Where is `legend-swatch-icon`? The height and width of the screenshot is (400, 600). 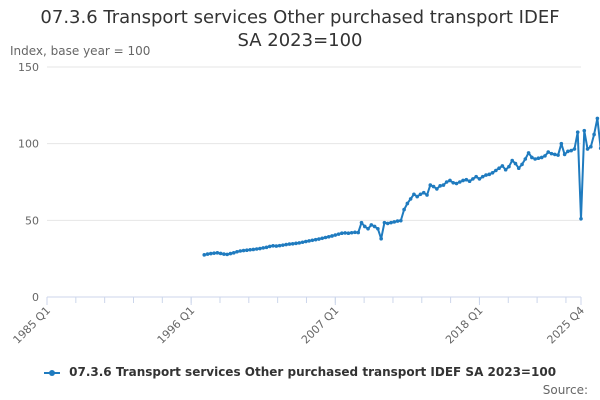
legend-swatch-icon is located at coordinates (51, 373).